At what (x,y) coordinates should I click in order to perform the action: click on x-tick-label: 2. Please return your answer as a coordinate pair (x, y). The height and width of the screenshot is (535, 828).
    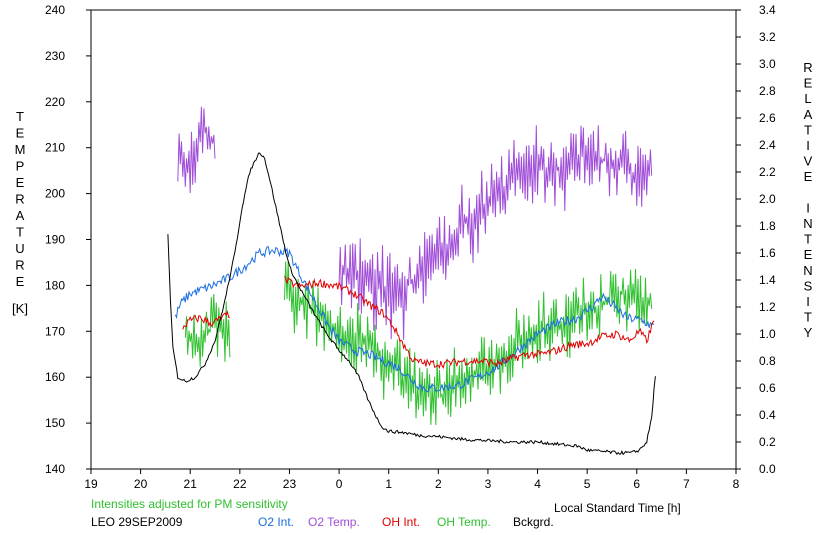
    Looking at the image, I should click on (438, 484).